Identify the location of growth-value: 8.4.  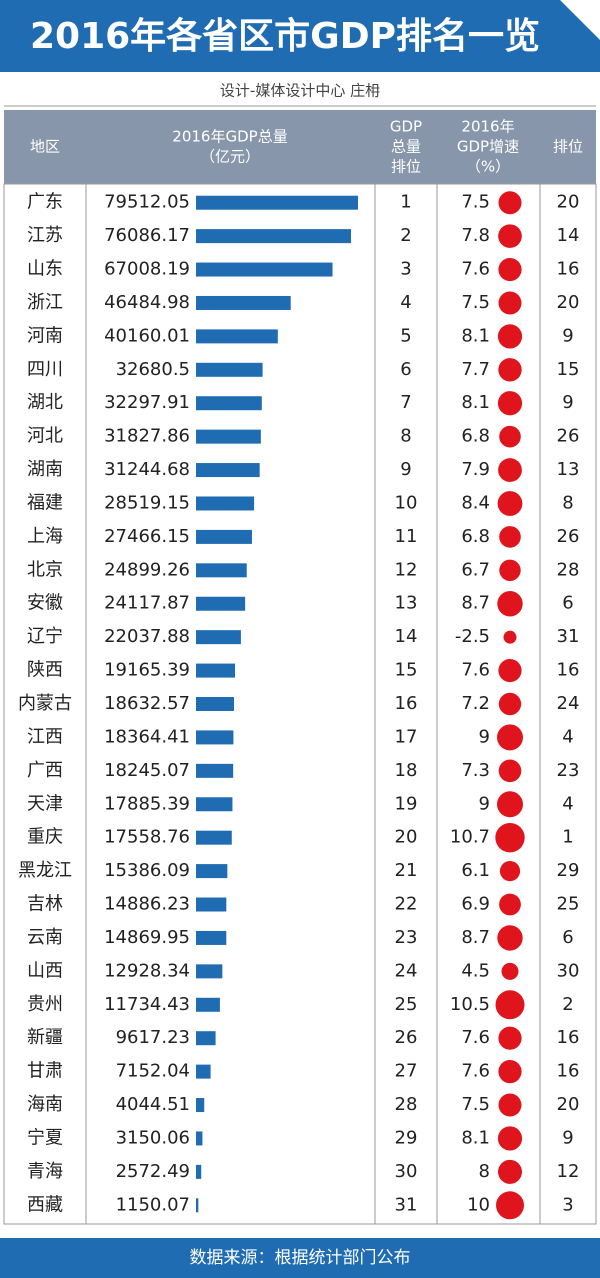
(475, 502).